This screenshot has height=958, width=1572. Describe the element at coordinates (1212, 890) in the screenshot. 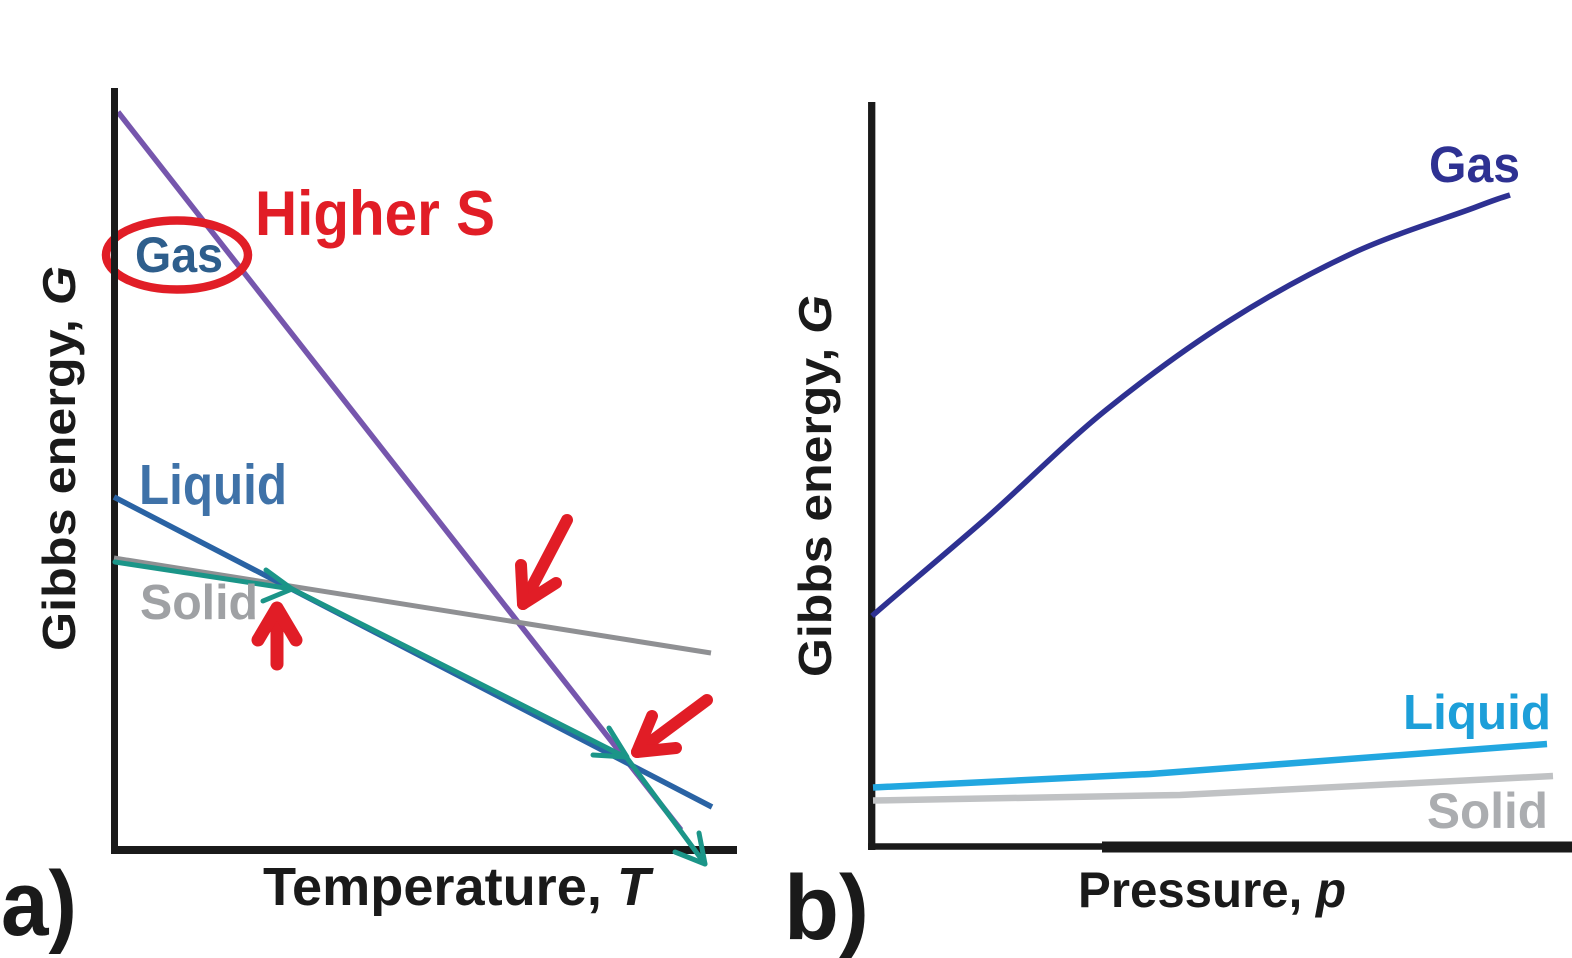

I see `svg-text: Pressure, p` at that location.